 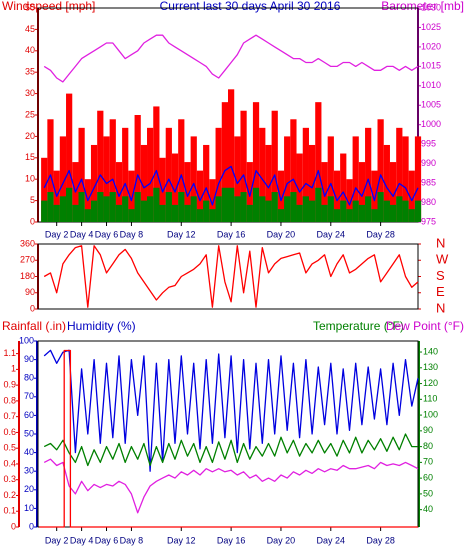 I want to click on x-tick-label: Day 4, so click(x=82, y=234).